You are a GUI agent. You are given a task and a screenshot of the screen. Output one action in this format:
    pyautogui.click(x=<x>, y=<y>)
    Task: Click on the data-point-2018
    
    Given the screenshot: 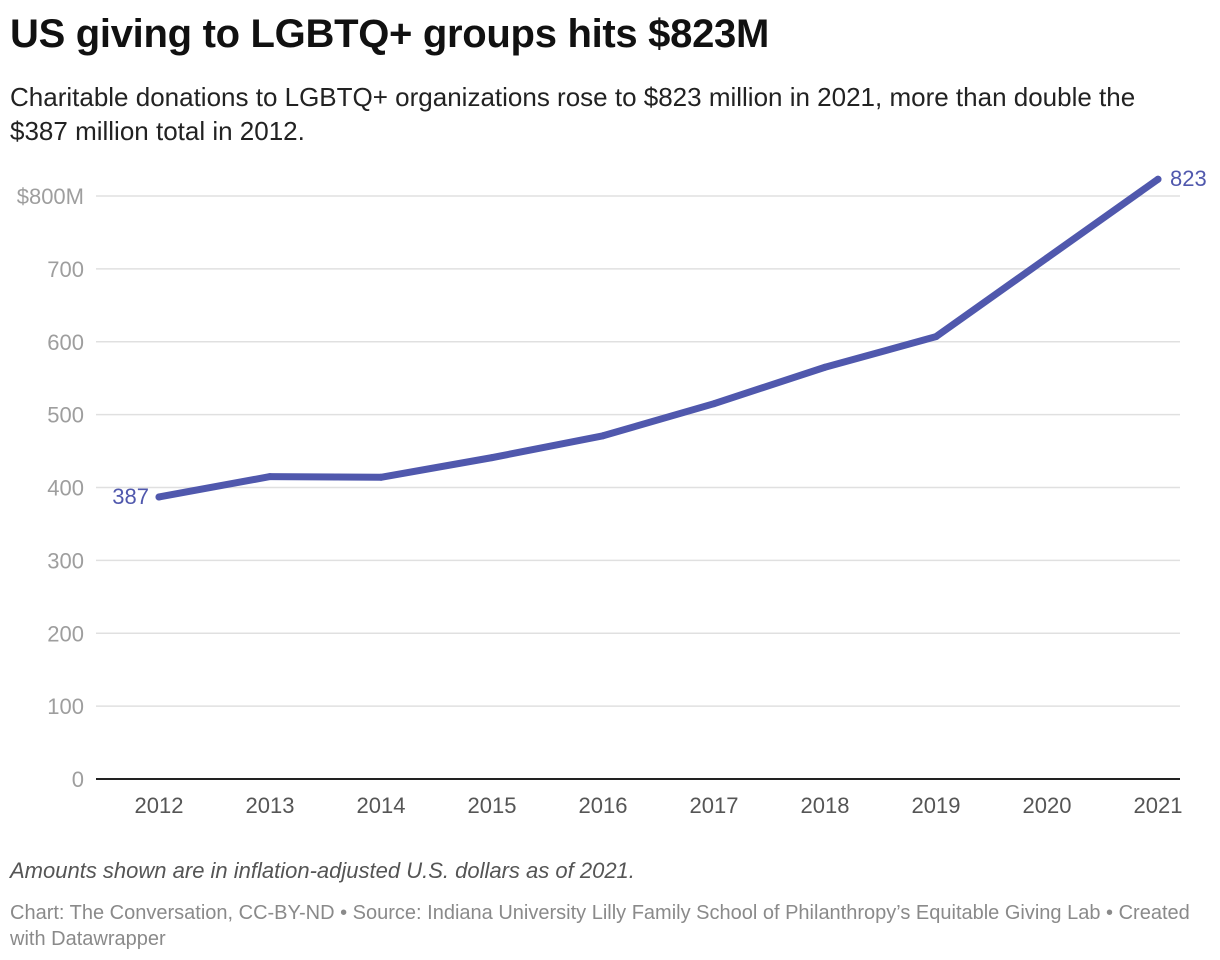 What is the action you would take?
    pyautogui.click(x=825, y=367)
    